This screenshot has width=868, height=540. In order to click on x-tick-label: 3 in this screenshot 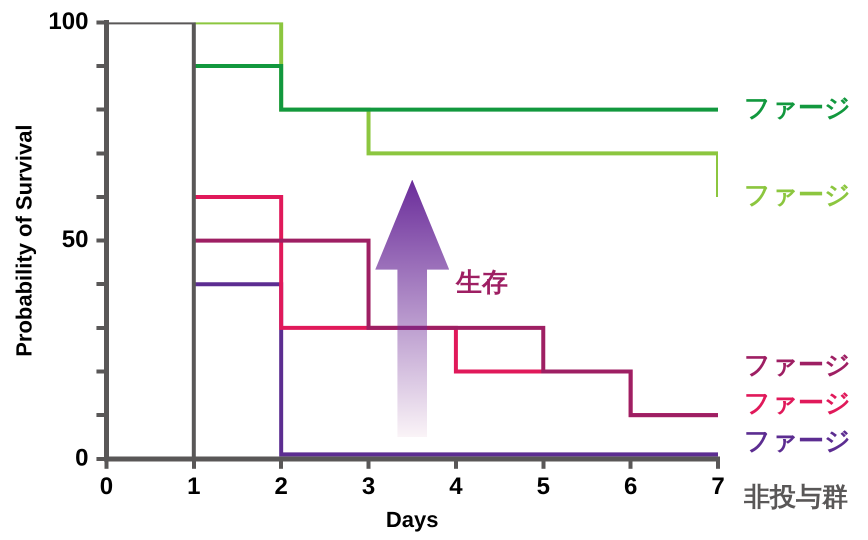, I will do `click(369, 486)`.